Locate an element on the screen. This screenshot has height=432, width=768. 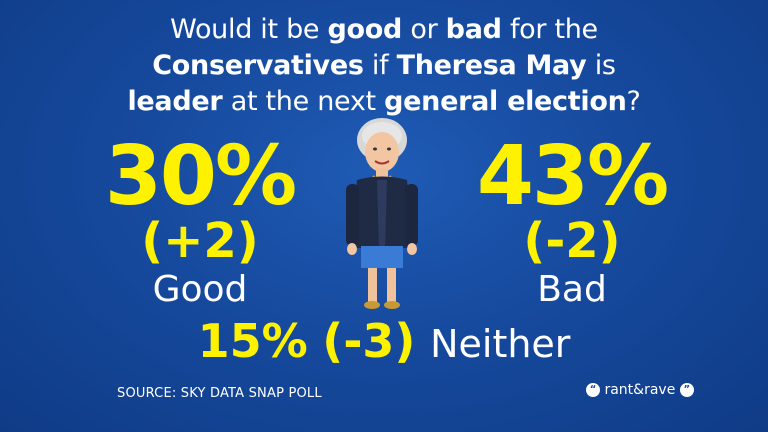
good-label: Good is located at coordinates (200, 289).